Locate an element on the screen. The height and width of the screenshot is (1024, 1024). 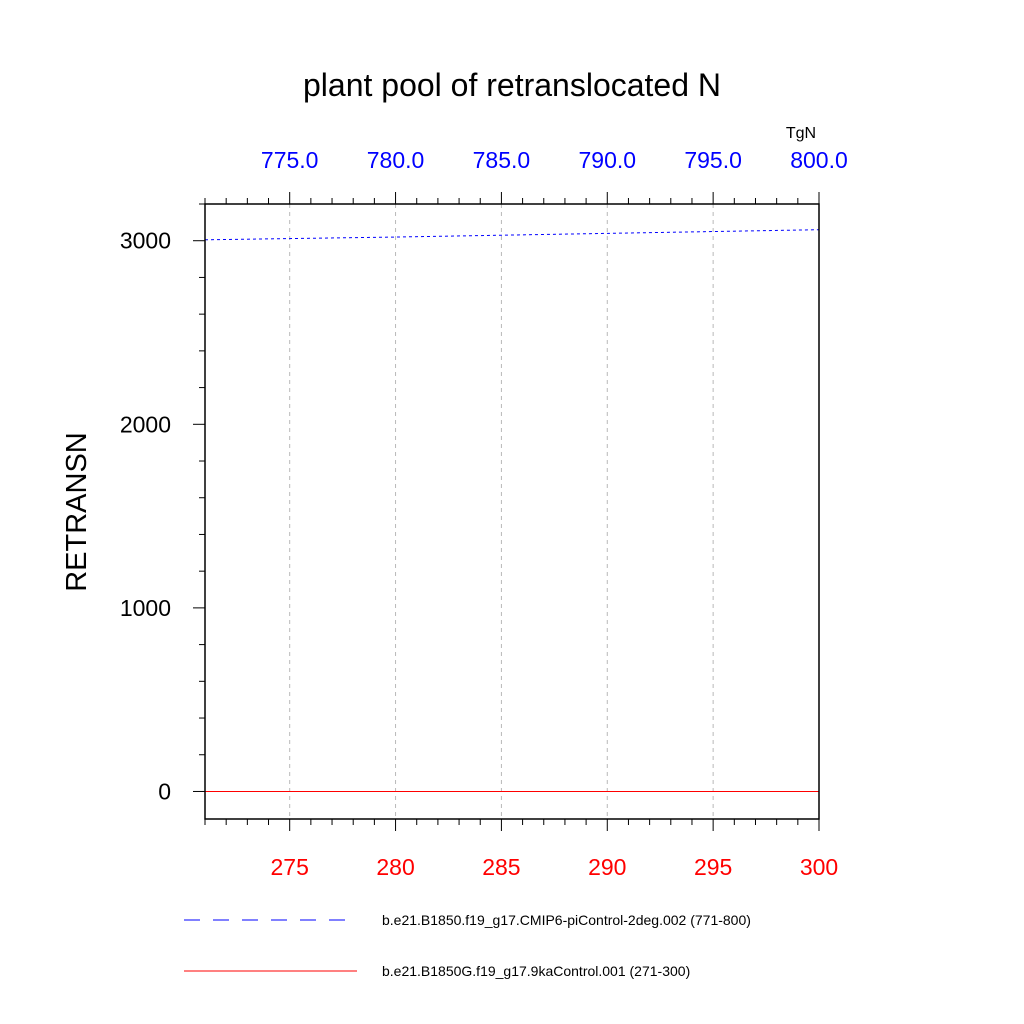
blue-dashed-series-line is located at coordinates (512, 235).